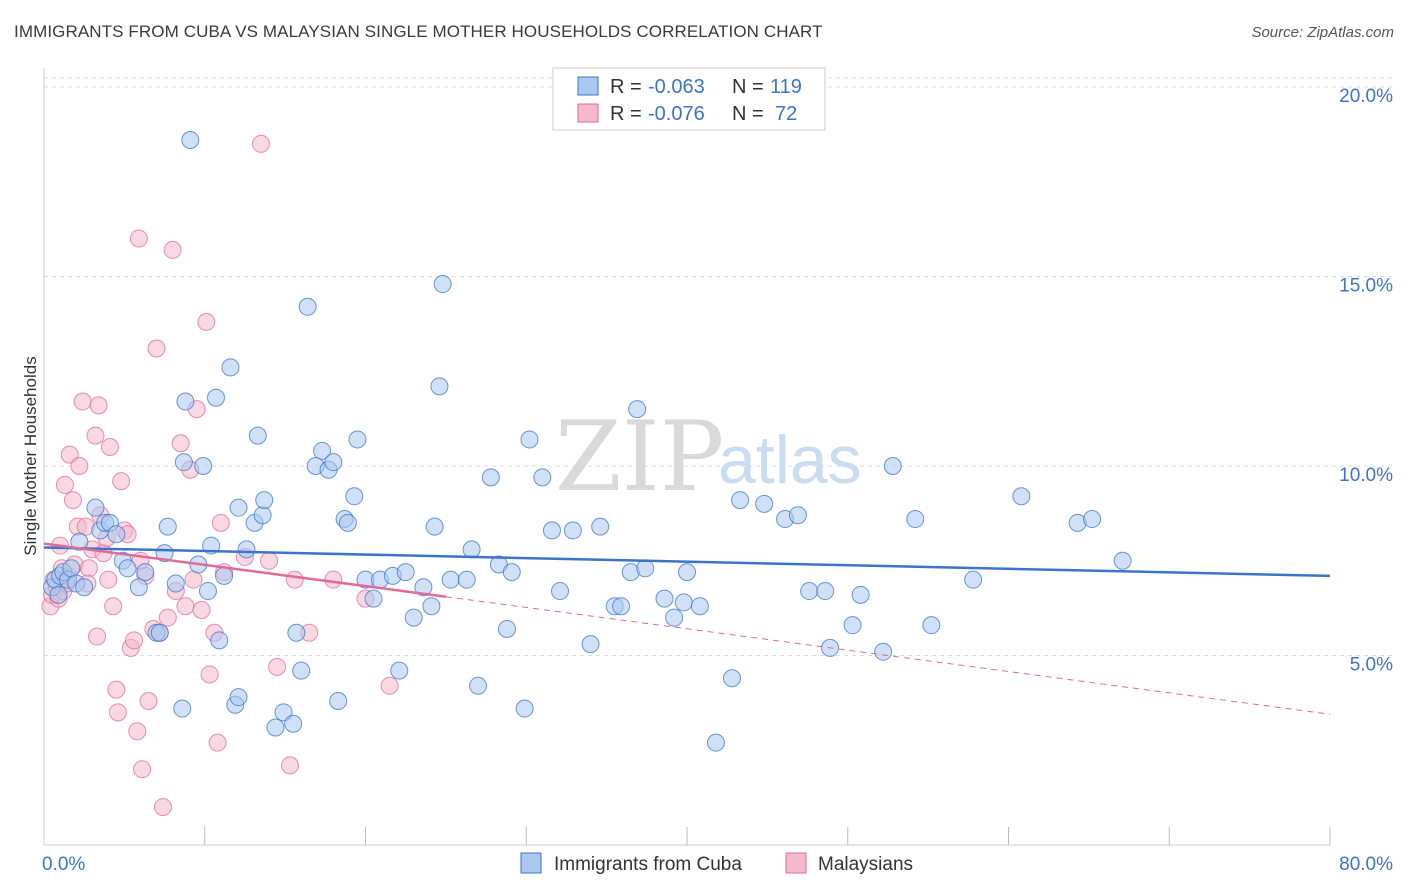  What do you see at coordinates (626, 87) in the screenshot?
I see `legend-r-label-cuba: R =` at bounding box center [626, 87].